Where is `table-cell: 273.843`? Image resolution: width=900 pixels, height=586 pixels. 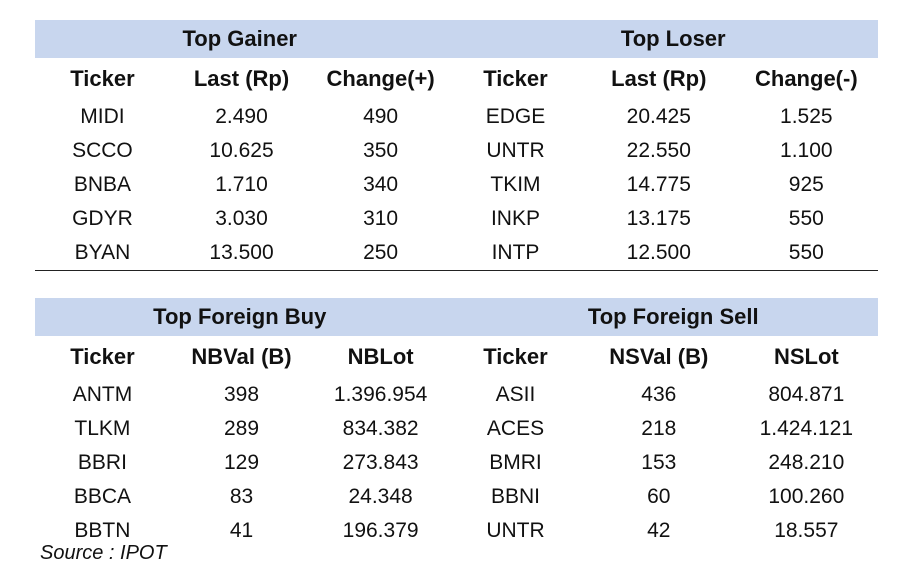
table-cell: 273.843 is located at coordinates (380, 462).